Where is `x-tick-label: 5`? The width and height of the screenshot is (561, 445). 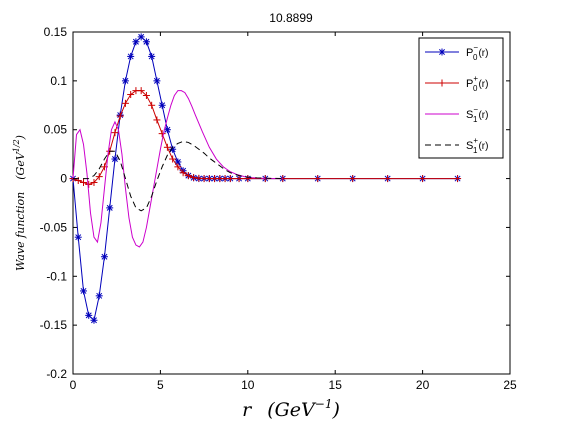 x-tick-label: 5 is located at coordinates (160, 385).